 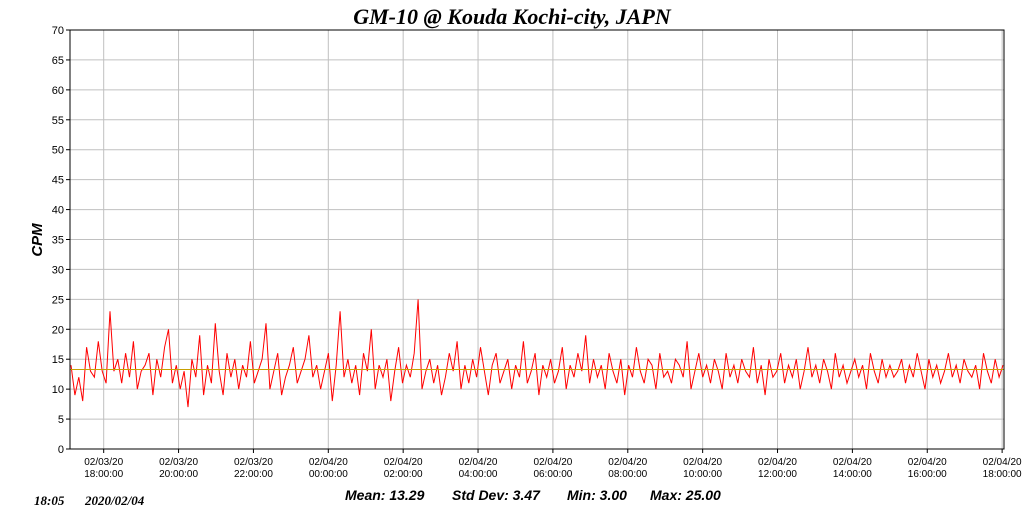 What do you see at coordinates (597, 495) in the screenshot?
I see `stat-min: Min: 3.00` at bounding box center [597, 495].